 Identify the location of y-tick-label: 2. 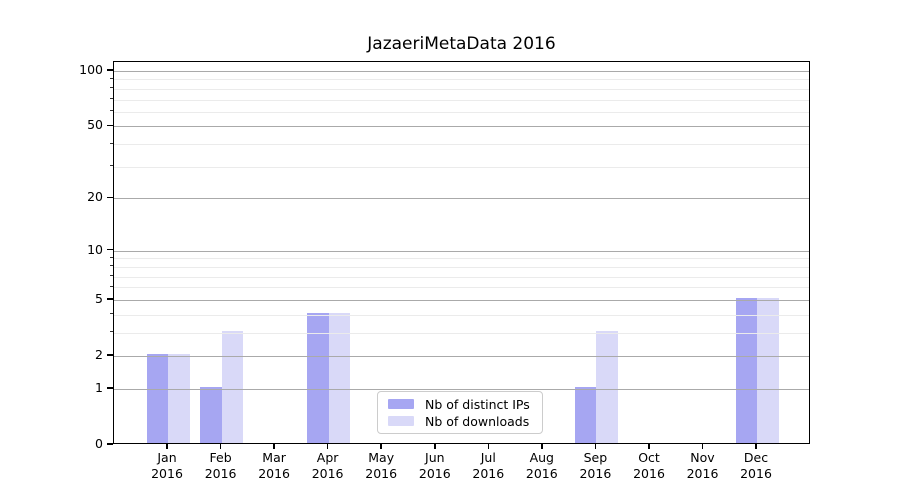
(99, 354).